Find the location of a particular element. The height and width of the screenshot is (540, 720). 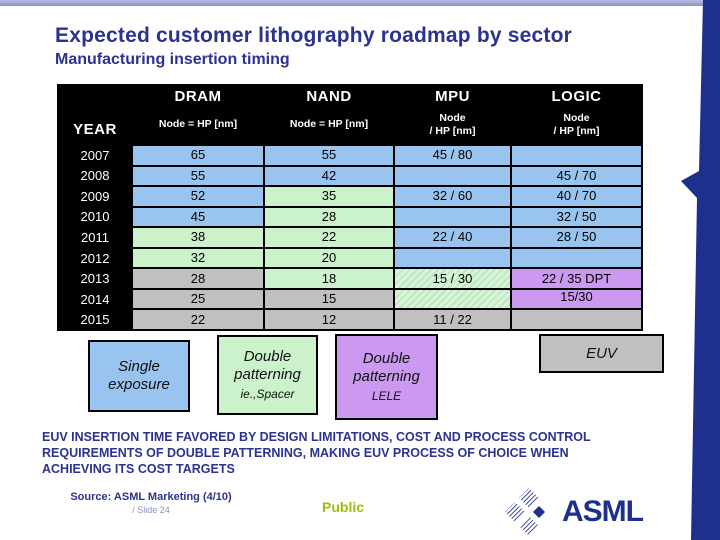

legend-euv: EUV is located at coordinates (601, 353).